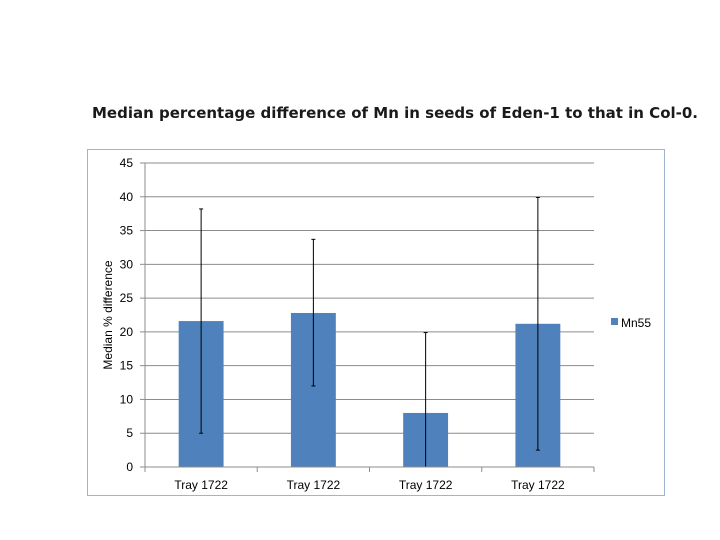 This screenshot has height=540, width=720. What do you see at coordinates (636, 323) in the screenshot?
I see `legend-label: Mn55` at bounding box center [636, 323].